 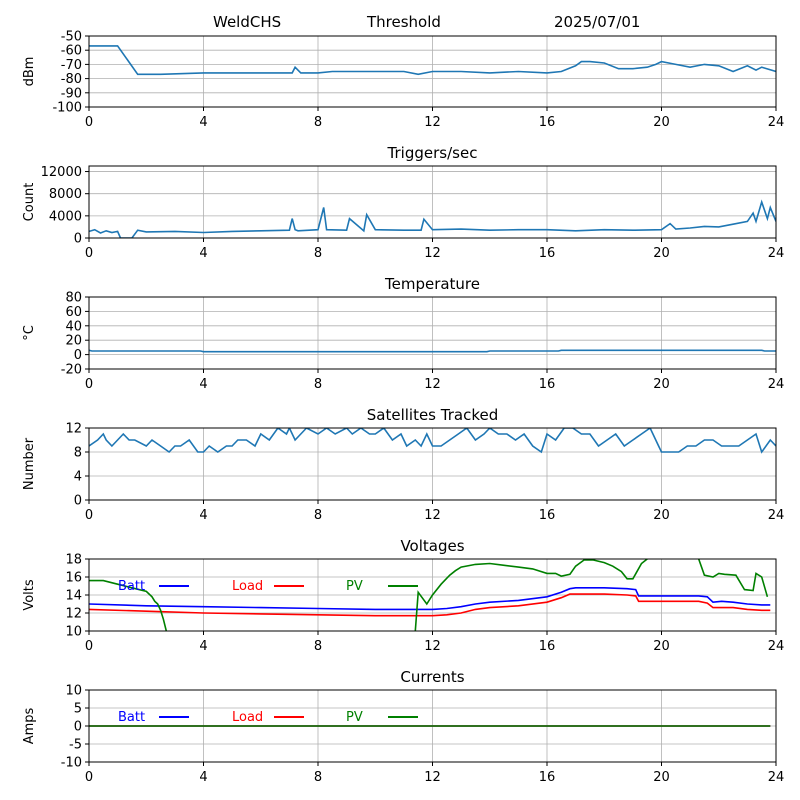 What do you see at coordinates (29, 72) in the screenshot?
I see `y-axis-label: dBm` at bounding box center [29, 72].